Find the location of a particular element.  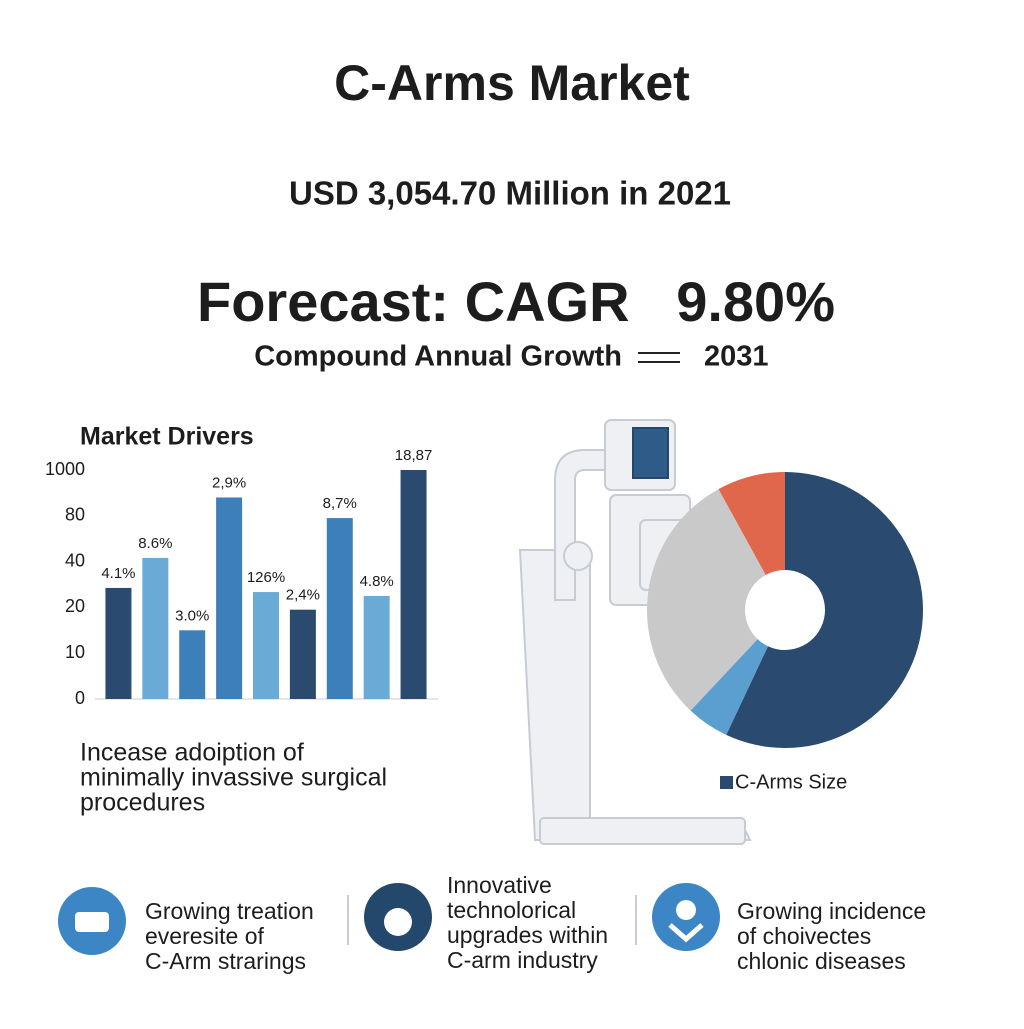

driver-main-line: procedures is located at coordinates (142, 803).